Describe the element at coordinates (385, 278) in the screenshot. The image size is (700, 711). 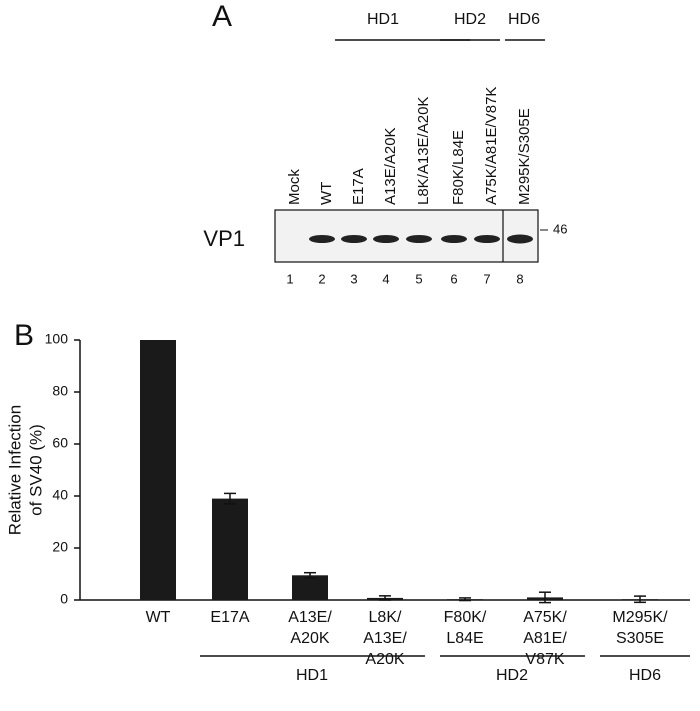
I see `lane-number: 4` at that location.